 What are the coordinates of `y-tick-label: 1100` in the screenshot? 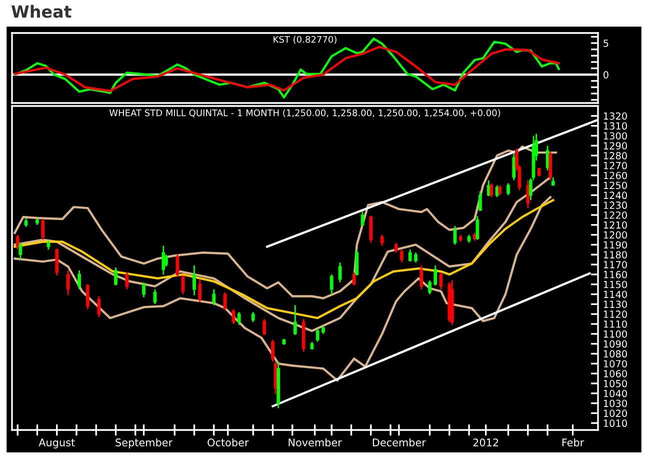 It's located at (615, 334).